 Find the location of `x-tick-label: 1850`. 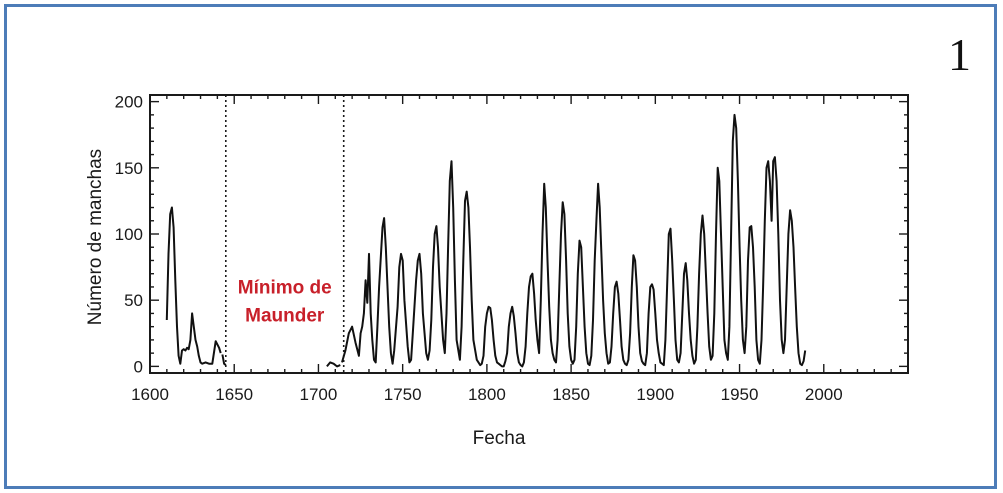

x-tick-label: 1850 is located at coordinates (571, 394).